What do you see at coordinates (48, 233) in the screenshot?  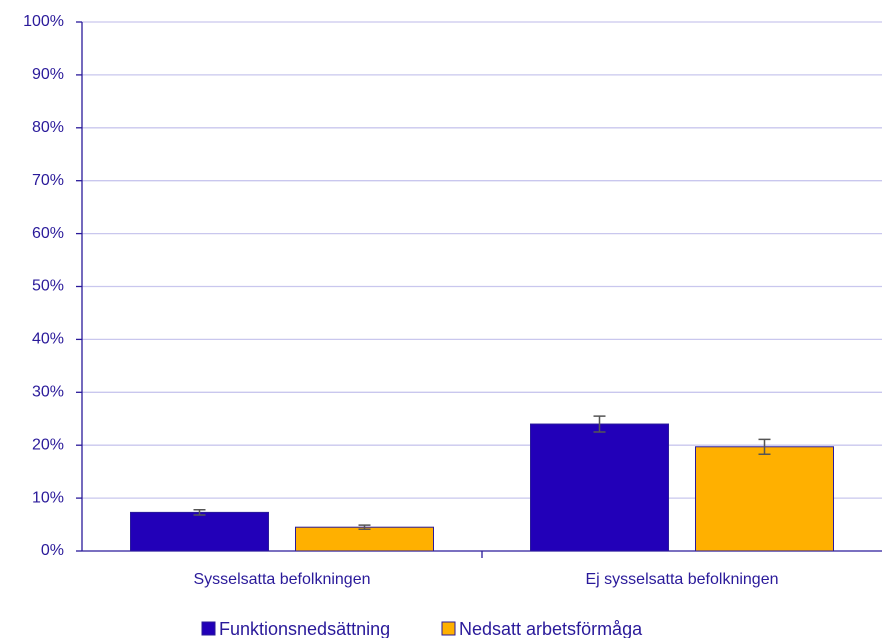 I see `y-tick-label: 60%` at bounding box center [48, 233].